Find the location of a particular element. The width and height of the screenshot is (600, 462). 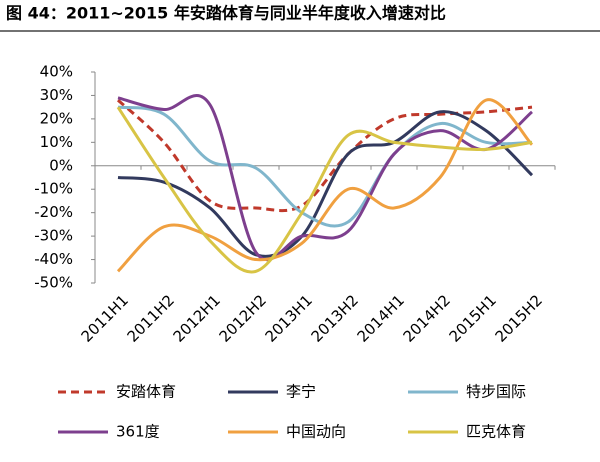

y-tick-label: -30% is located at coordinates (53, 236).